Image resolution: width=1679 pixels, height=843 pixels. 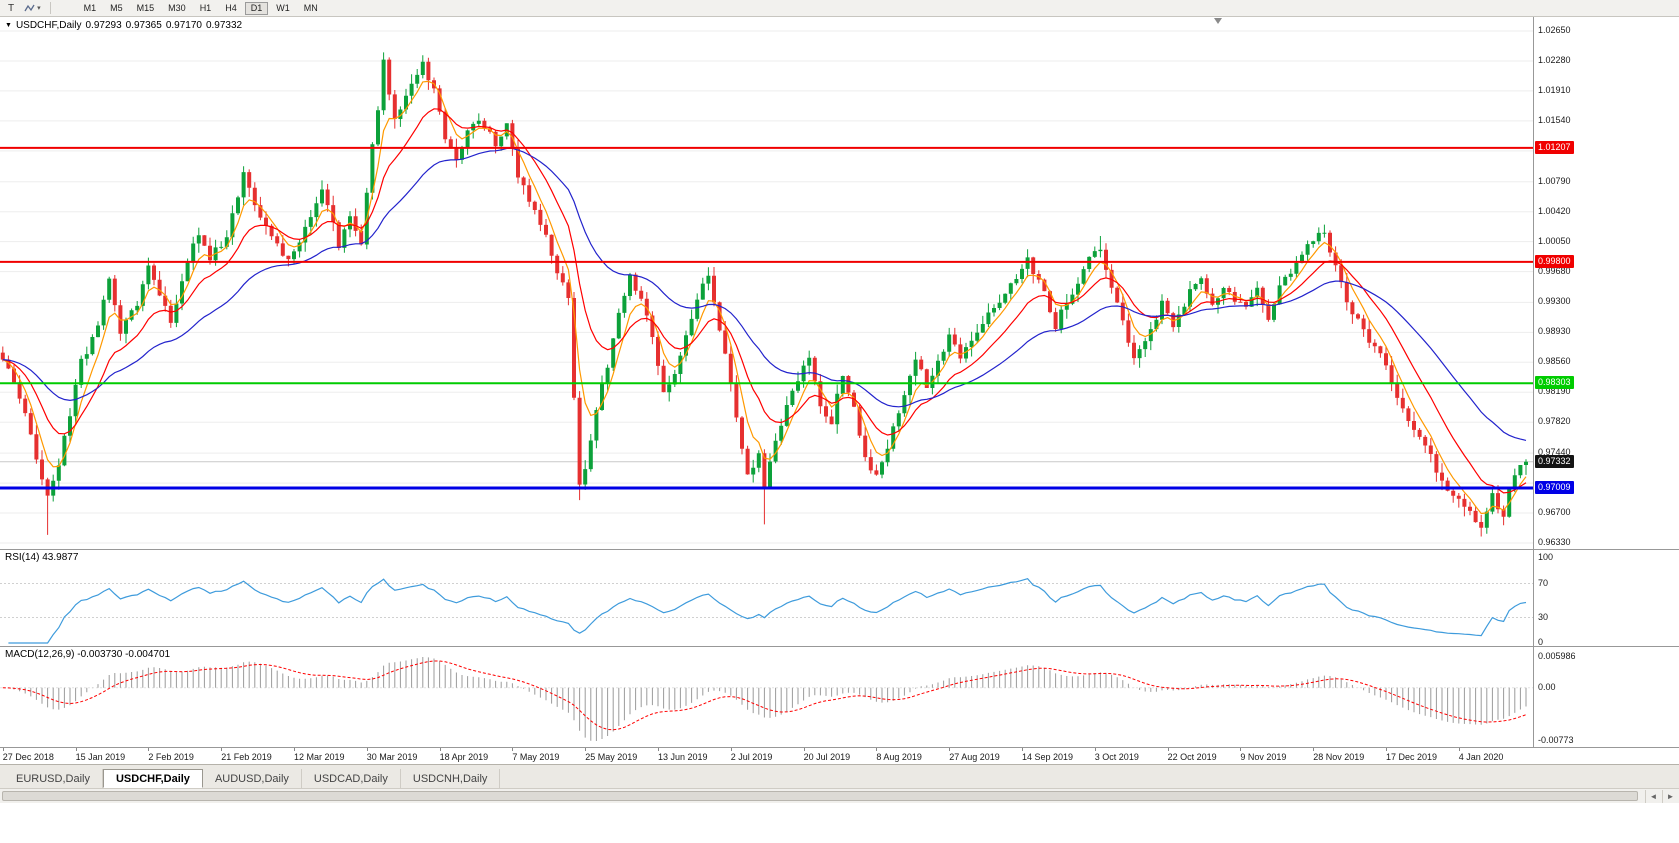 I want to click on rsi-axis-label: 70, so click(x=1543, y=582).